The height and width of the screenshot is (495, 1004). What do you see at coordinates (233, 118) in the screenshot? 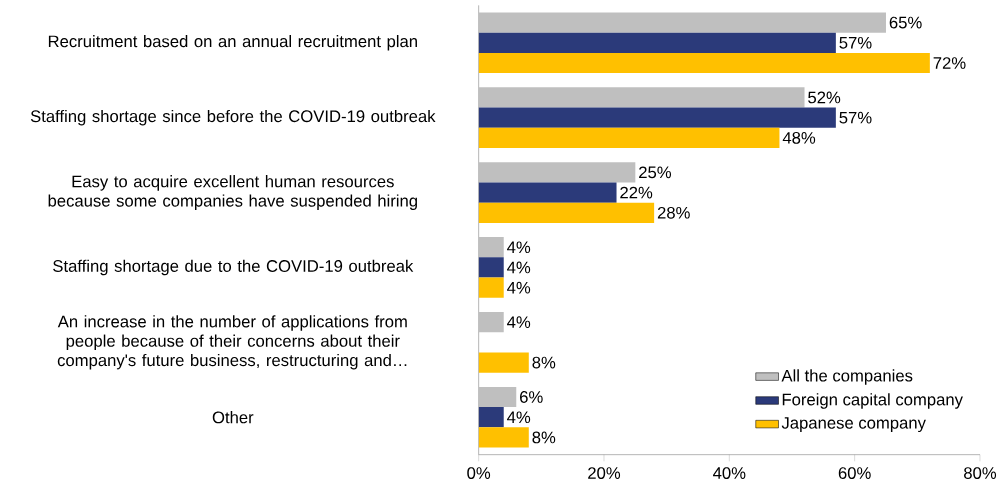
I see `y-tick-label: Staffing shortage since before the COVID-19 outbreak` at bounding box center [233, 118].